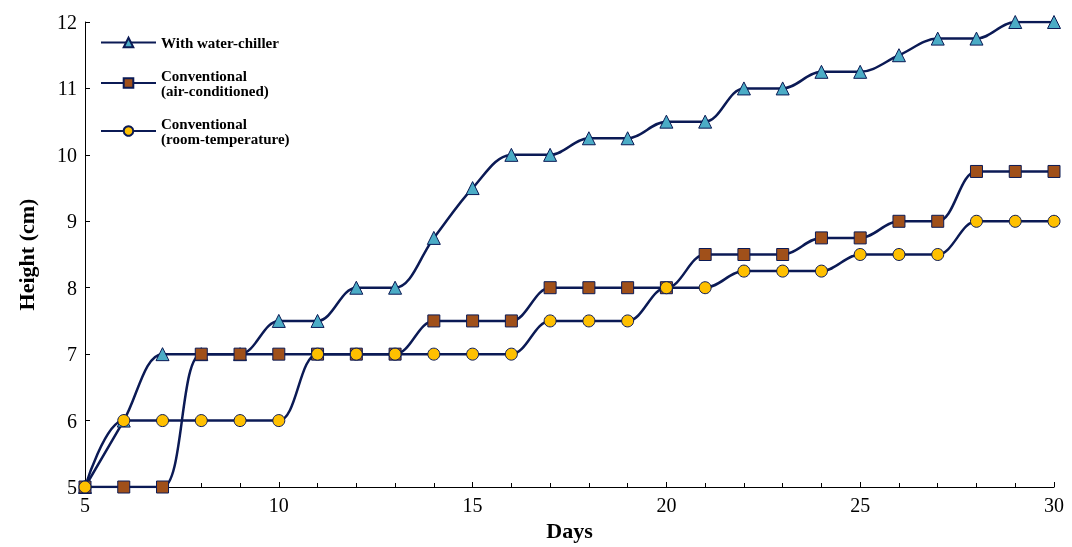  I want to click on y-tick-label: 12, so click(67, 22).